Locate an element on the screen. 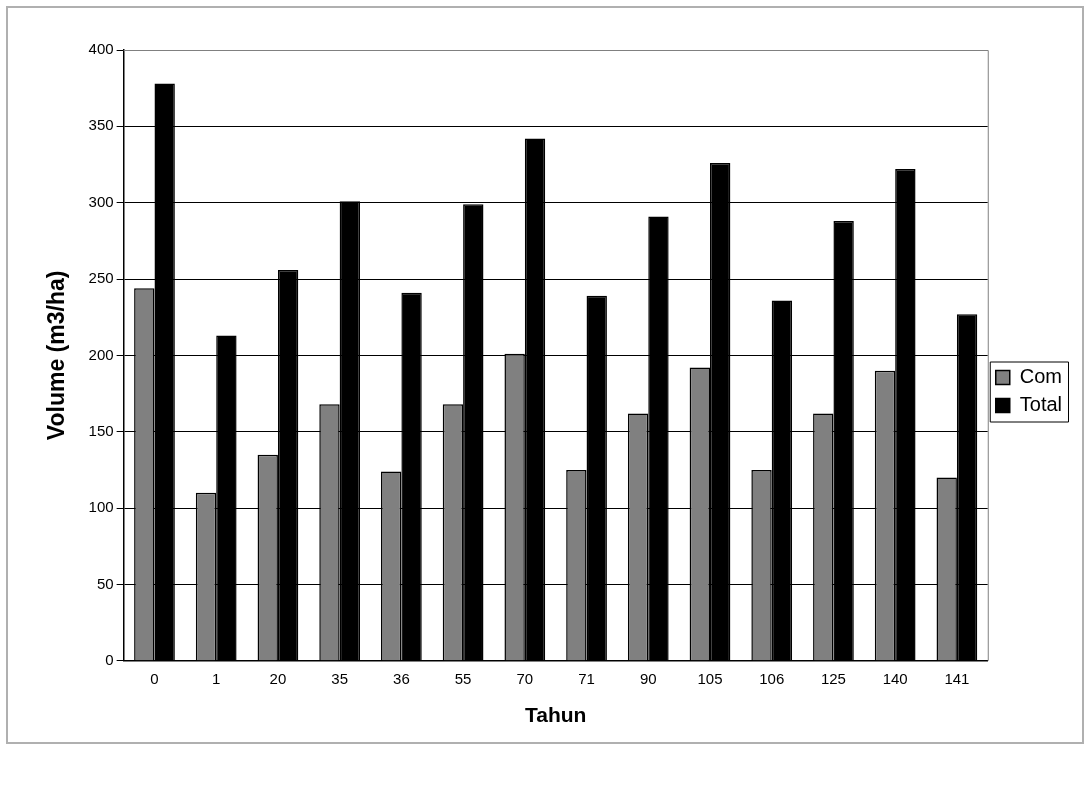  x-axis-title: Tahun is located at coordinates (555, 715).